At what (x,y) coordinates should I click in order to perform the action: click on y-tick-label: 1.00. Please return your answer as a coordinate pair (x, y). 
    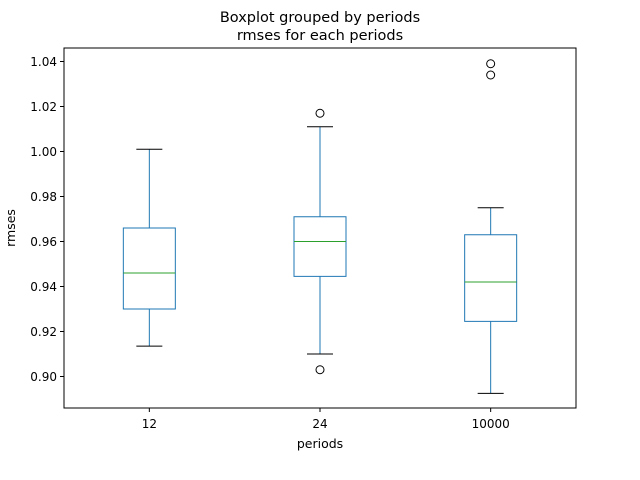
    Looking at the image, I should click on (43, 152).